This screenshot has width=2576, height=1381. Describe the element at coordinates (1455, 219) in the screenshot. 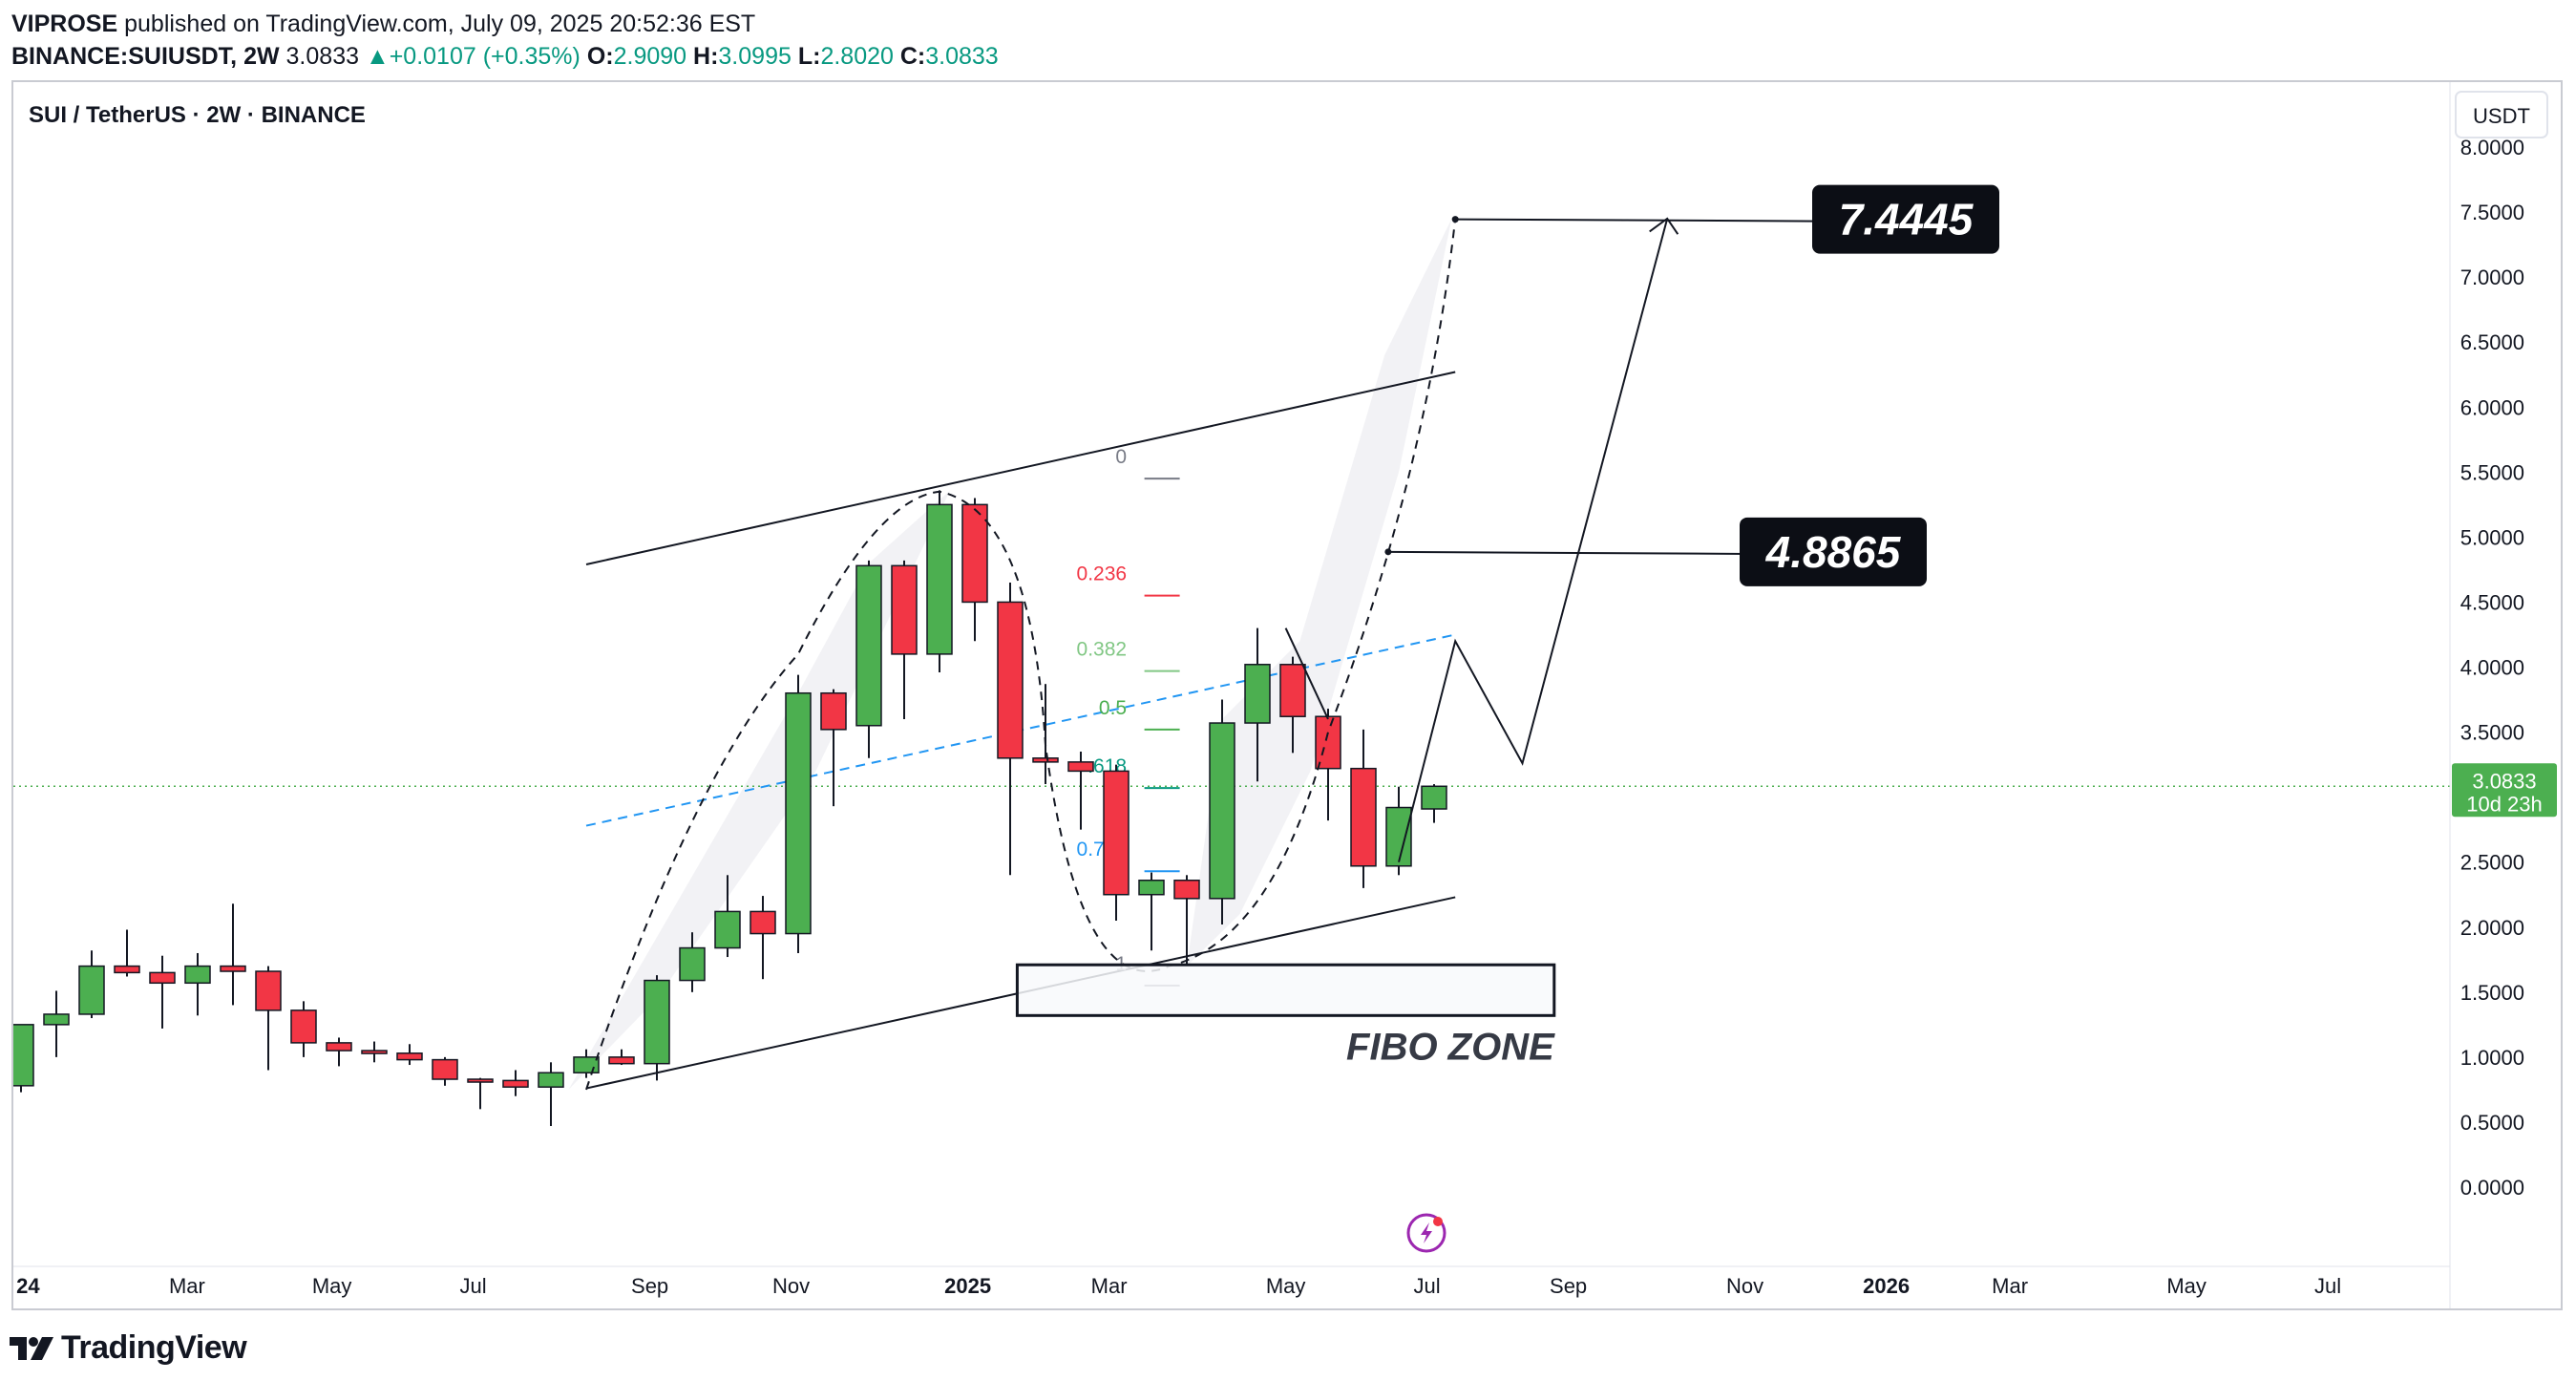

I see `target-point-high` at that location.